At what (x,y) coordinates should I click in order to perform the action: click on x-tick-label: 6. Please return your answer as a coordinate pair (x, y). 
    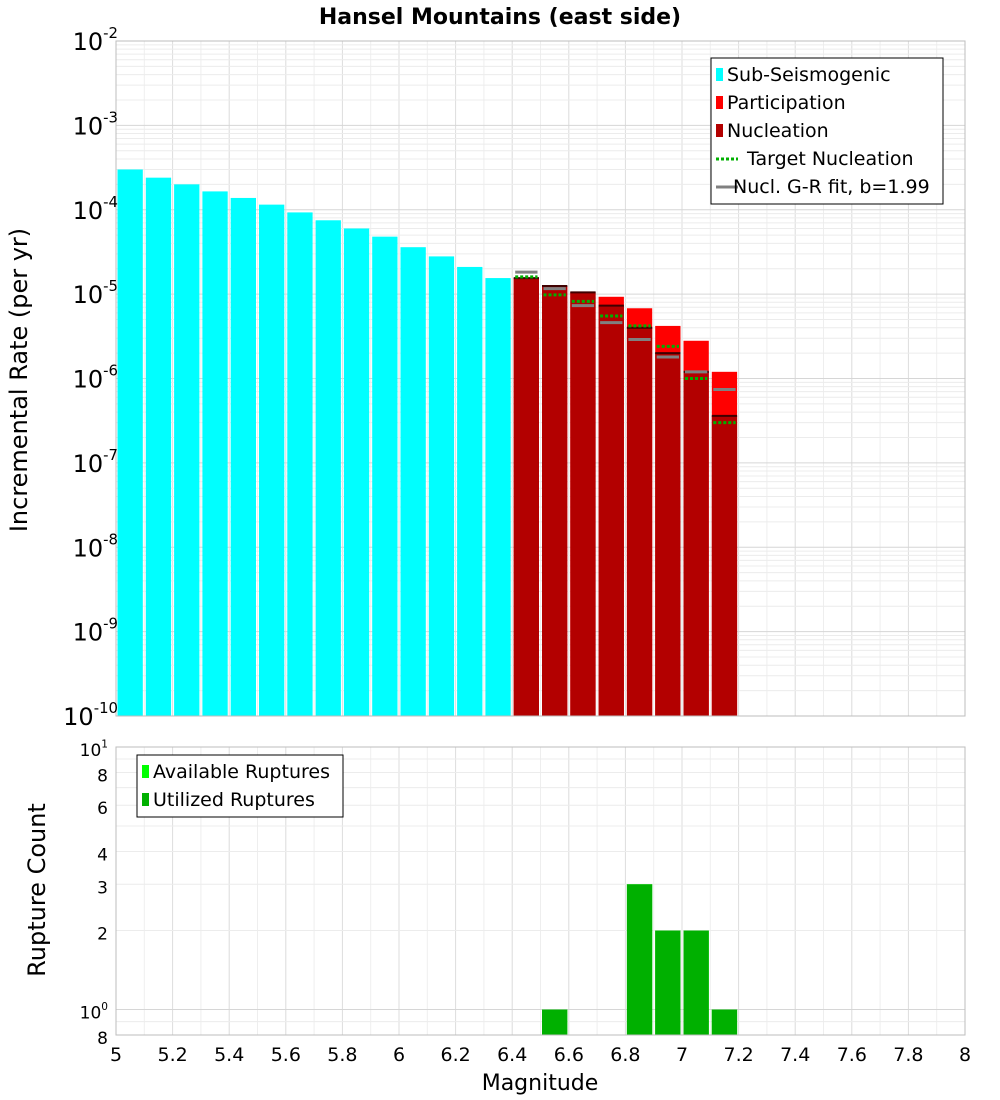
    Looking at the image, I should click on (399, 1055).